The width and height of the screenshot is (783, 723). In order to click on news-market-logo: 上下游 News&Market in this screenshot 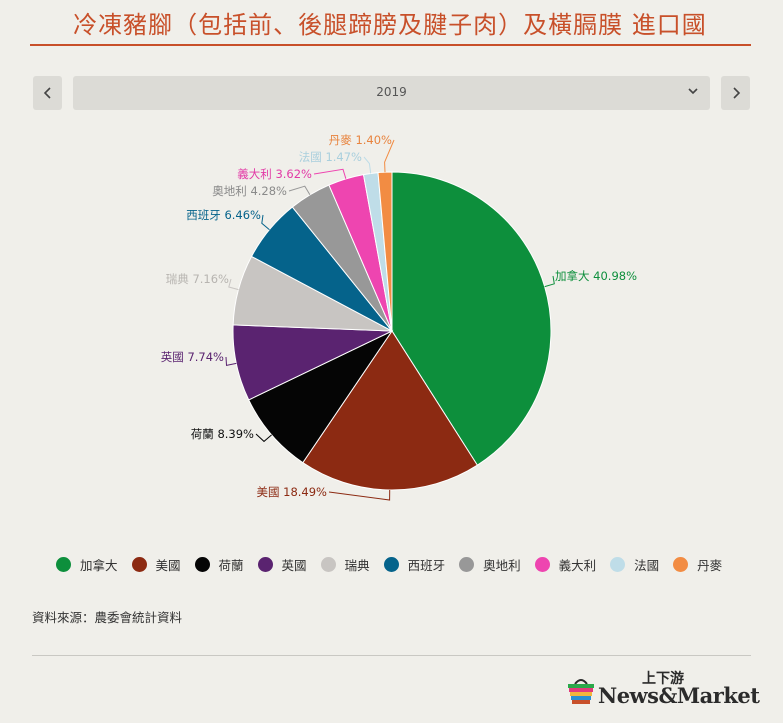, I will do `click(663, 690)`.